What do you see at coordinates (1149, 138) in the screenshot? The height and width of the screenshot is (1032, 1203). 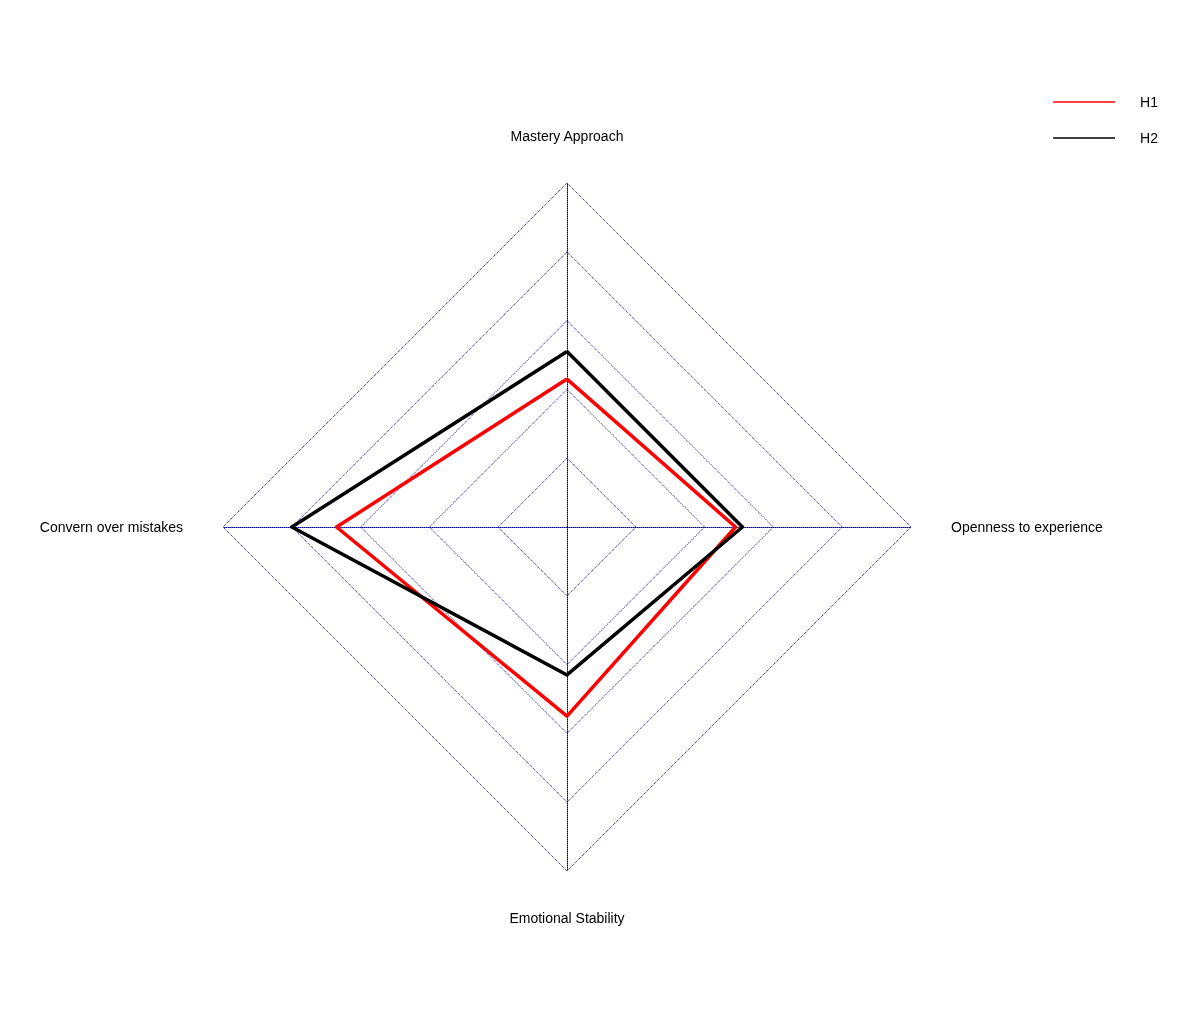 I see `legend-label: H2` at bounding box center [1149, 138].